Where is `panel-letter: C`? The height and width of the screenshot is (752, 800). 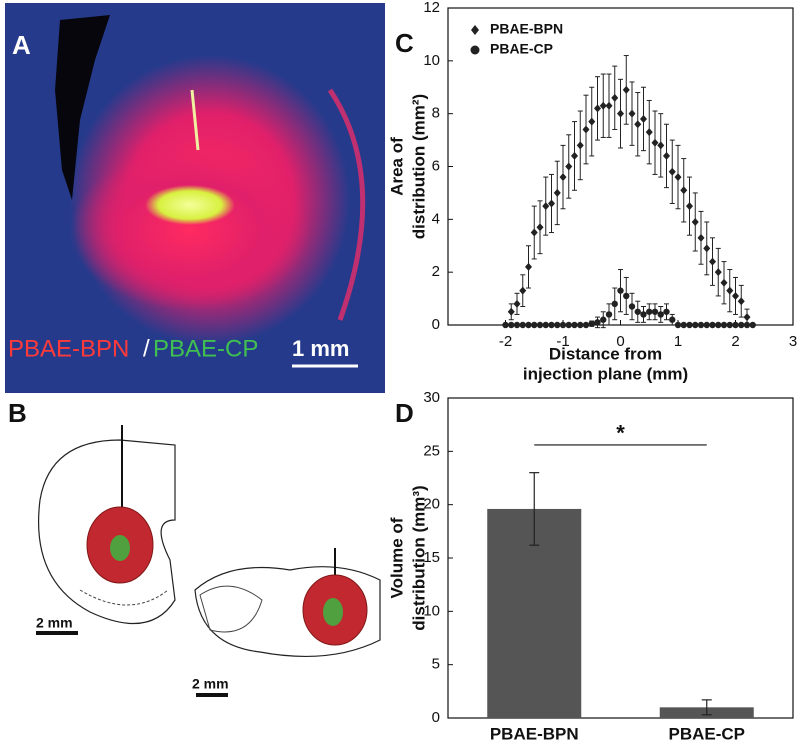
panel-letter: C is located at coordinates (404, 43).